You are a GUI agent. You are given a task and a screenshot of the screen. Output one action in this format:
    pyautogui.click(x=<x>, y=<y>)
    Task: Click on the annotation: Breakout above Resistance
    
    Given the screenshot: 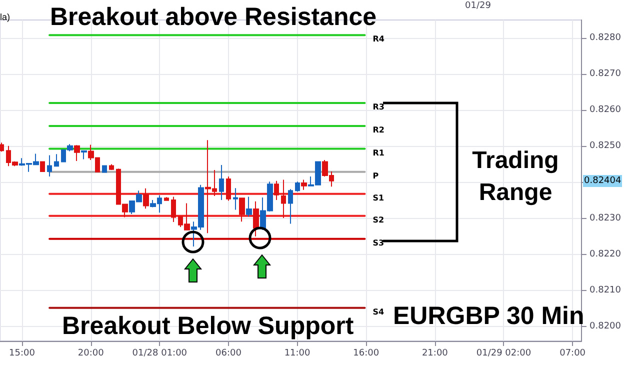 What is the action you would take?
    pyautogui.click(x=213, y=17)
    